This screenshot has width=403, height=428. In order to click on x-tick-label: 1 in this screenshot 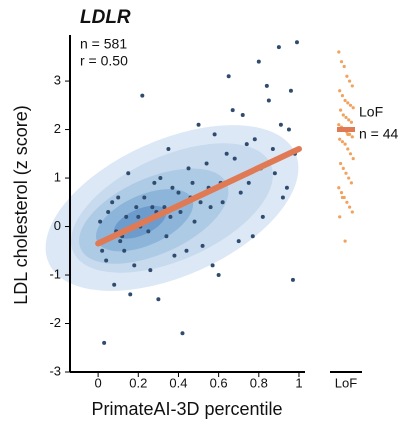, I will do `click(298, 382)`.